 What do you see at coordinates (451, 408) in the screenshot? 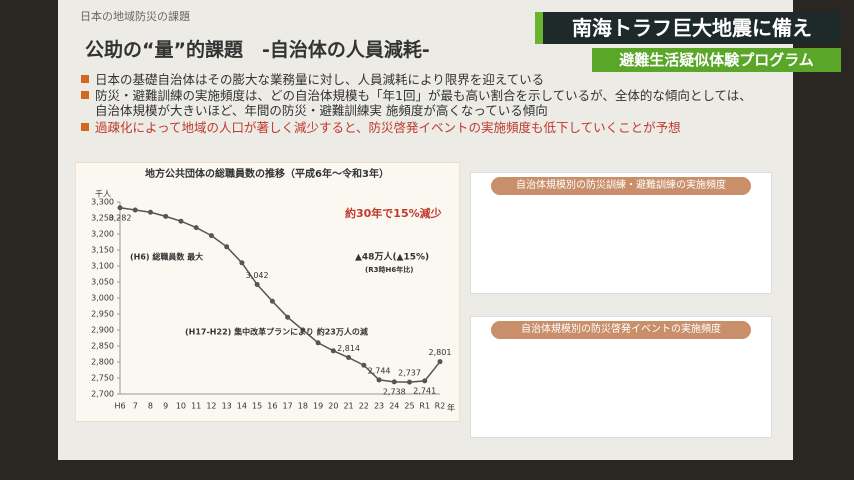
I see `x-axis-label: 年` at bounding box center [451, 408].